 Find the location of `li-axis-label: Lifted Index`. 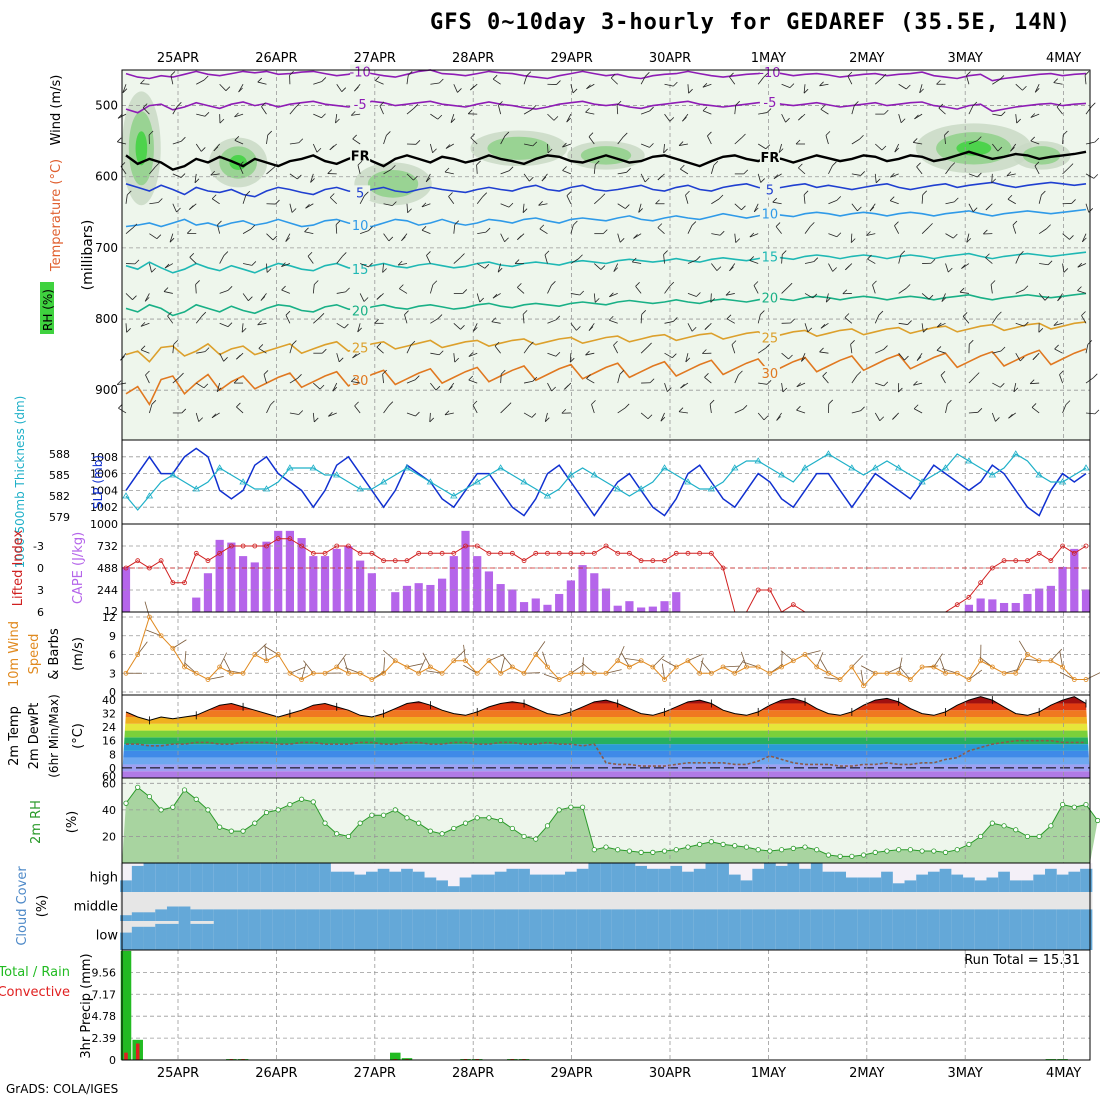

li-axis-label: Lifted Index is located at coordinates (18, 567).